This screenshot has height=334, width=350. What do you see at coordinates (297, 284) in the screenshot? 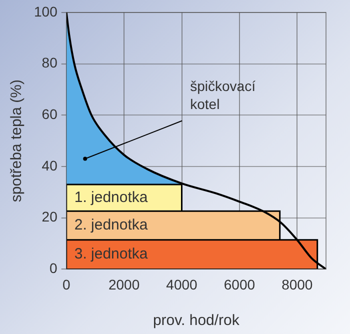
I see `x-tick-label: 8000` at bounding box center [297, 284].